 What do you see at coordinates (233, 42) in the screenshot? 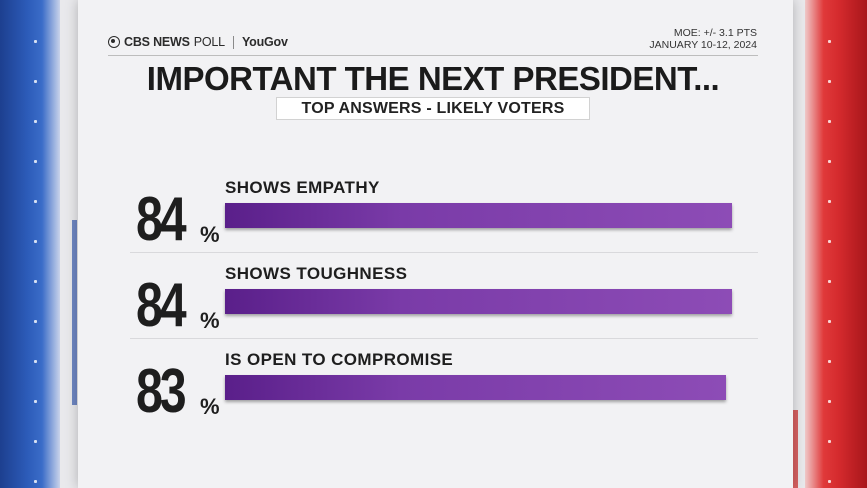
I see `brand-divider` at bounding box center [233, 42].